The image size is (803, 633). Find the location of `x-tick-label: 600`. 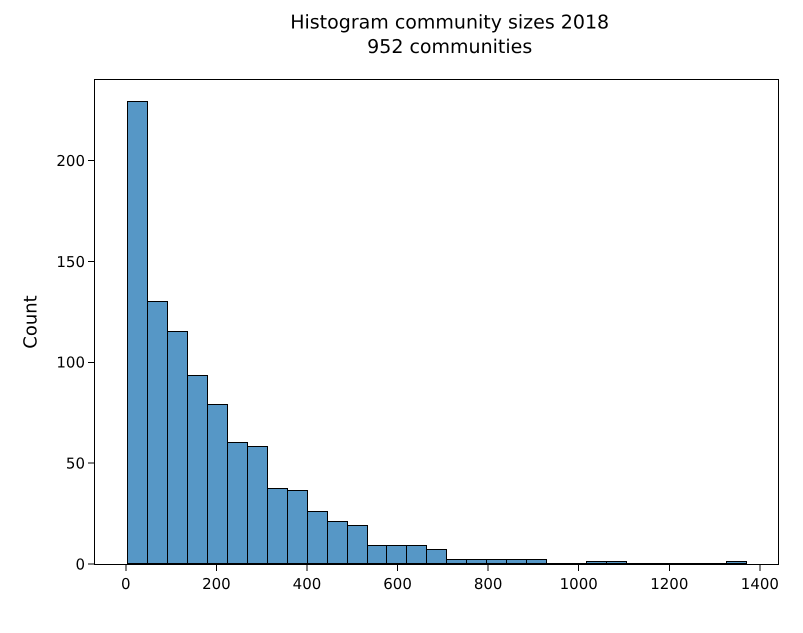

x-tick-label: 600 is located at coordinates (397, 584).